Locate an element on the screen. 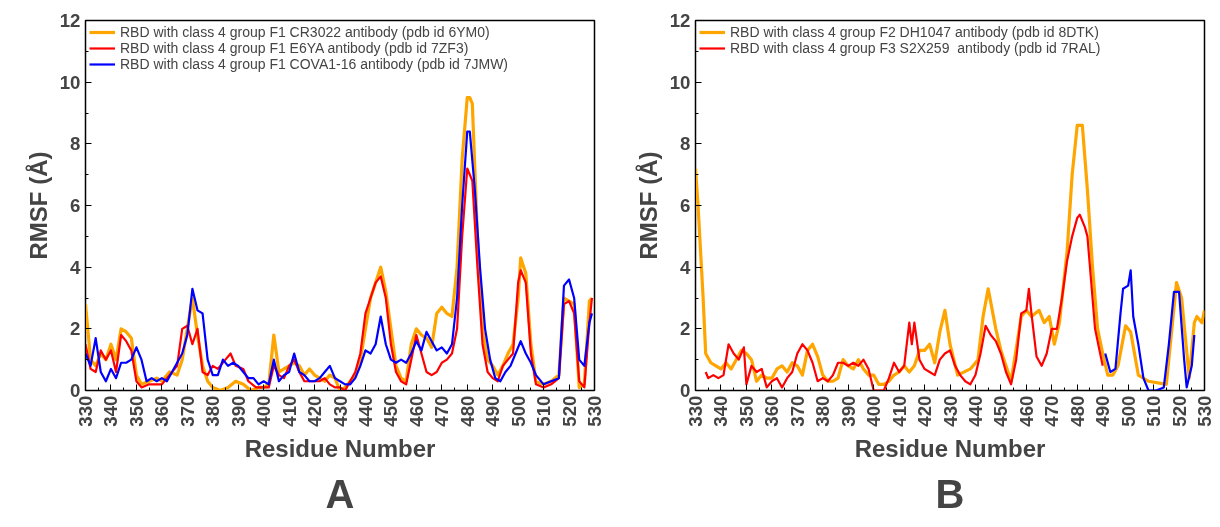  legend-label: RBD with class 4 group F2 DH1047 antibody (pdb id 8DTK) is located at coordinates (914, 32).